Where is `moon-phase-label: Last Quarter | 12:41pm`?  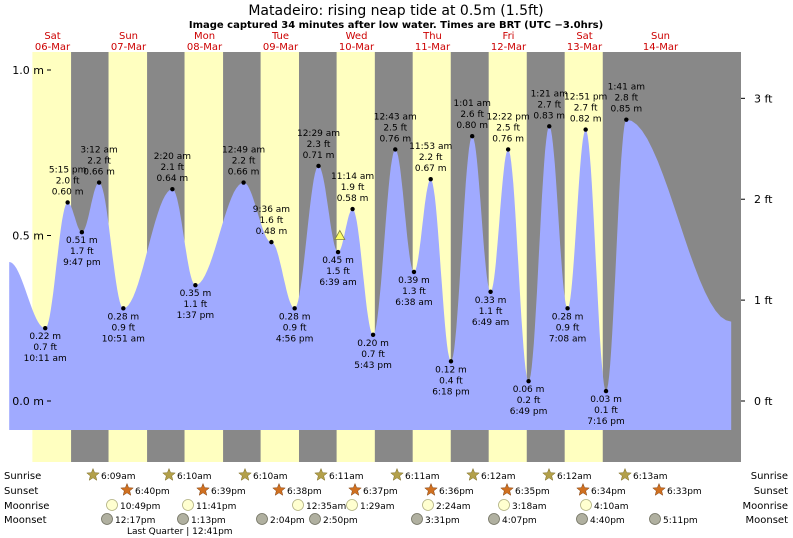 moon-phase-label: Last Quarter | 12:41pm is located at coordinates (180, 532).